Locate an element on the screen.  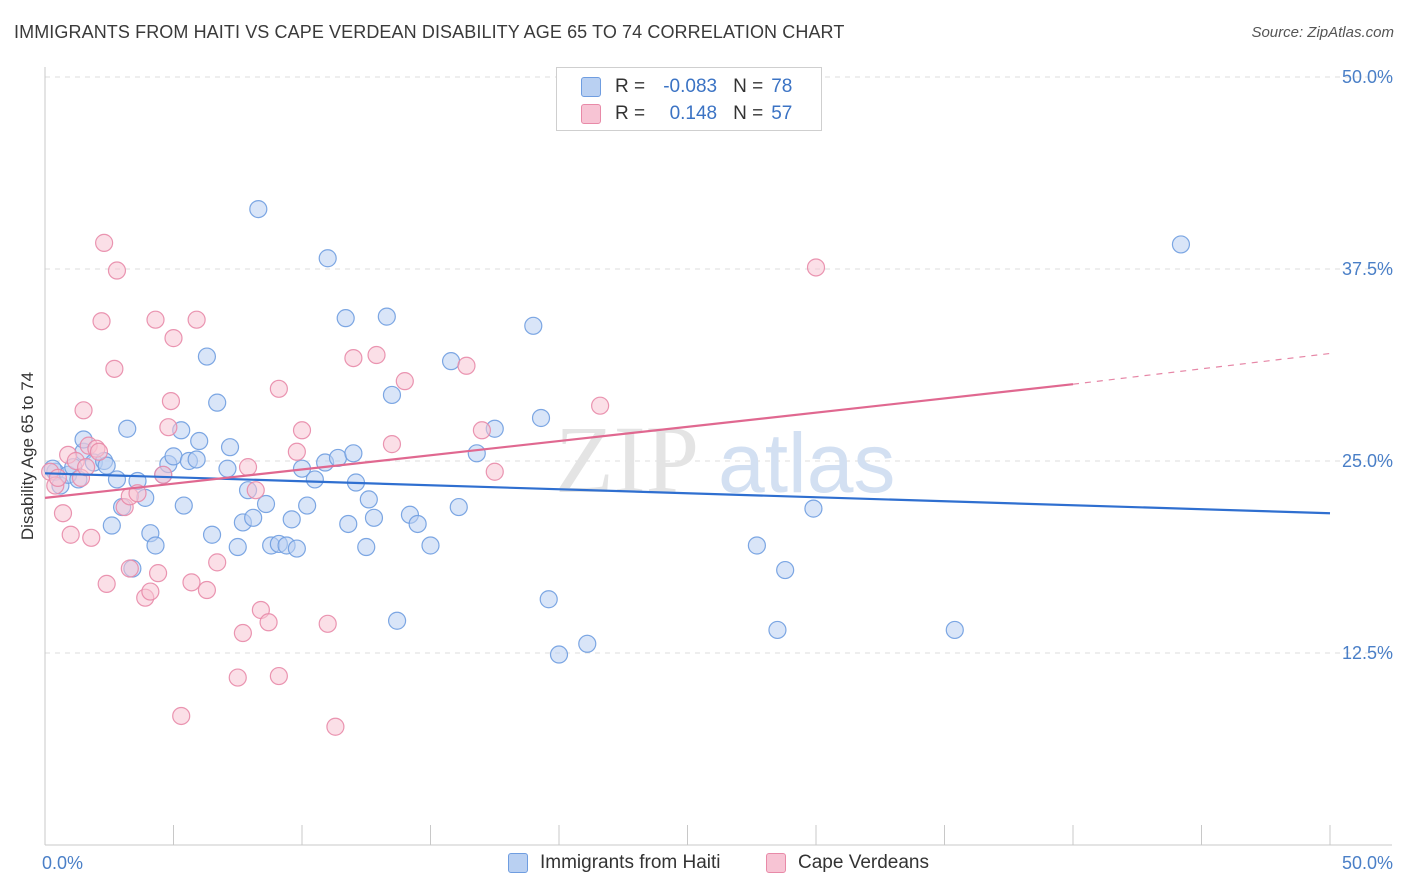
series-swatch-haiti is located at coordinates (518, 863).